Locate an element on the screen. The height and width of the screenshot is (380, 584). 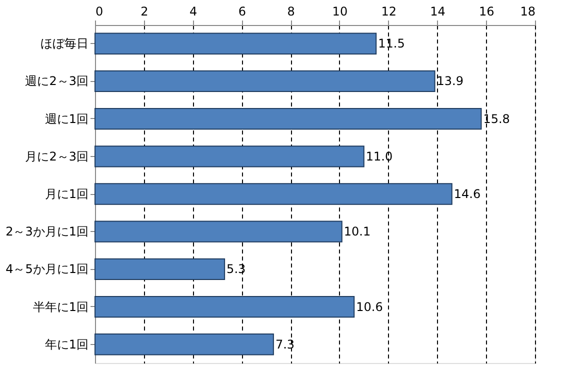
y-tick-label: ほぼ毎日 is located at coordinates (64, 43).